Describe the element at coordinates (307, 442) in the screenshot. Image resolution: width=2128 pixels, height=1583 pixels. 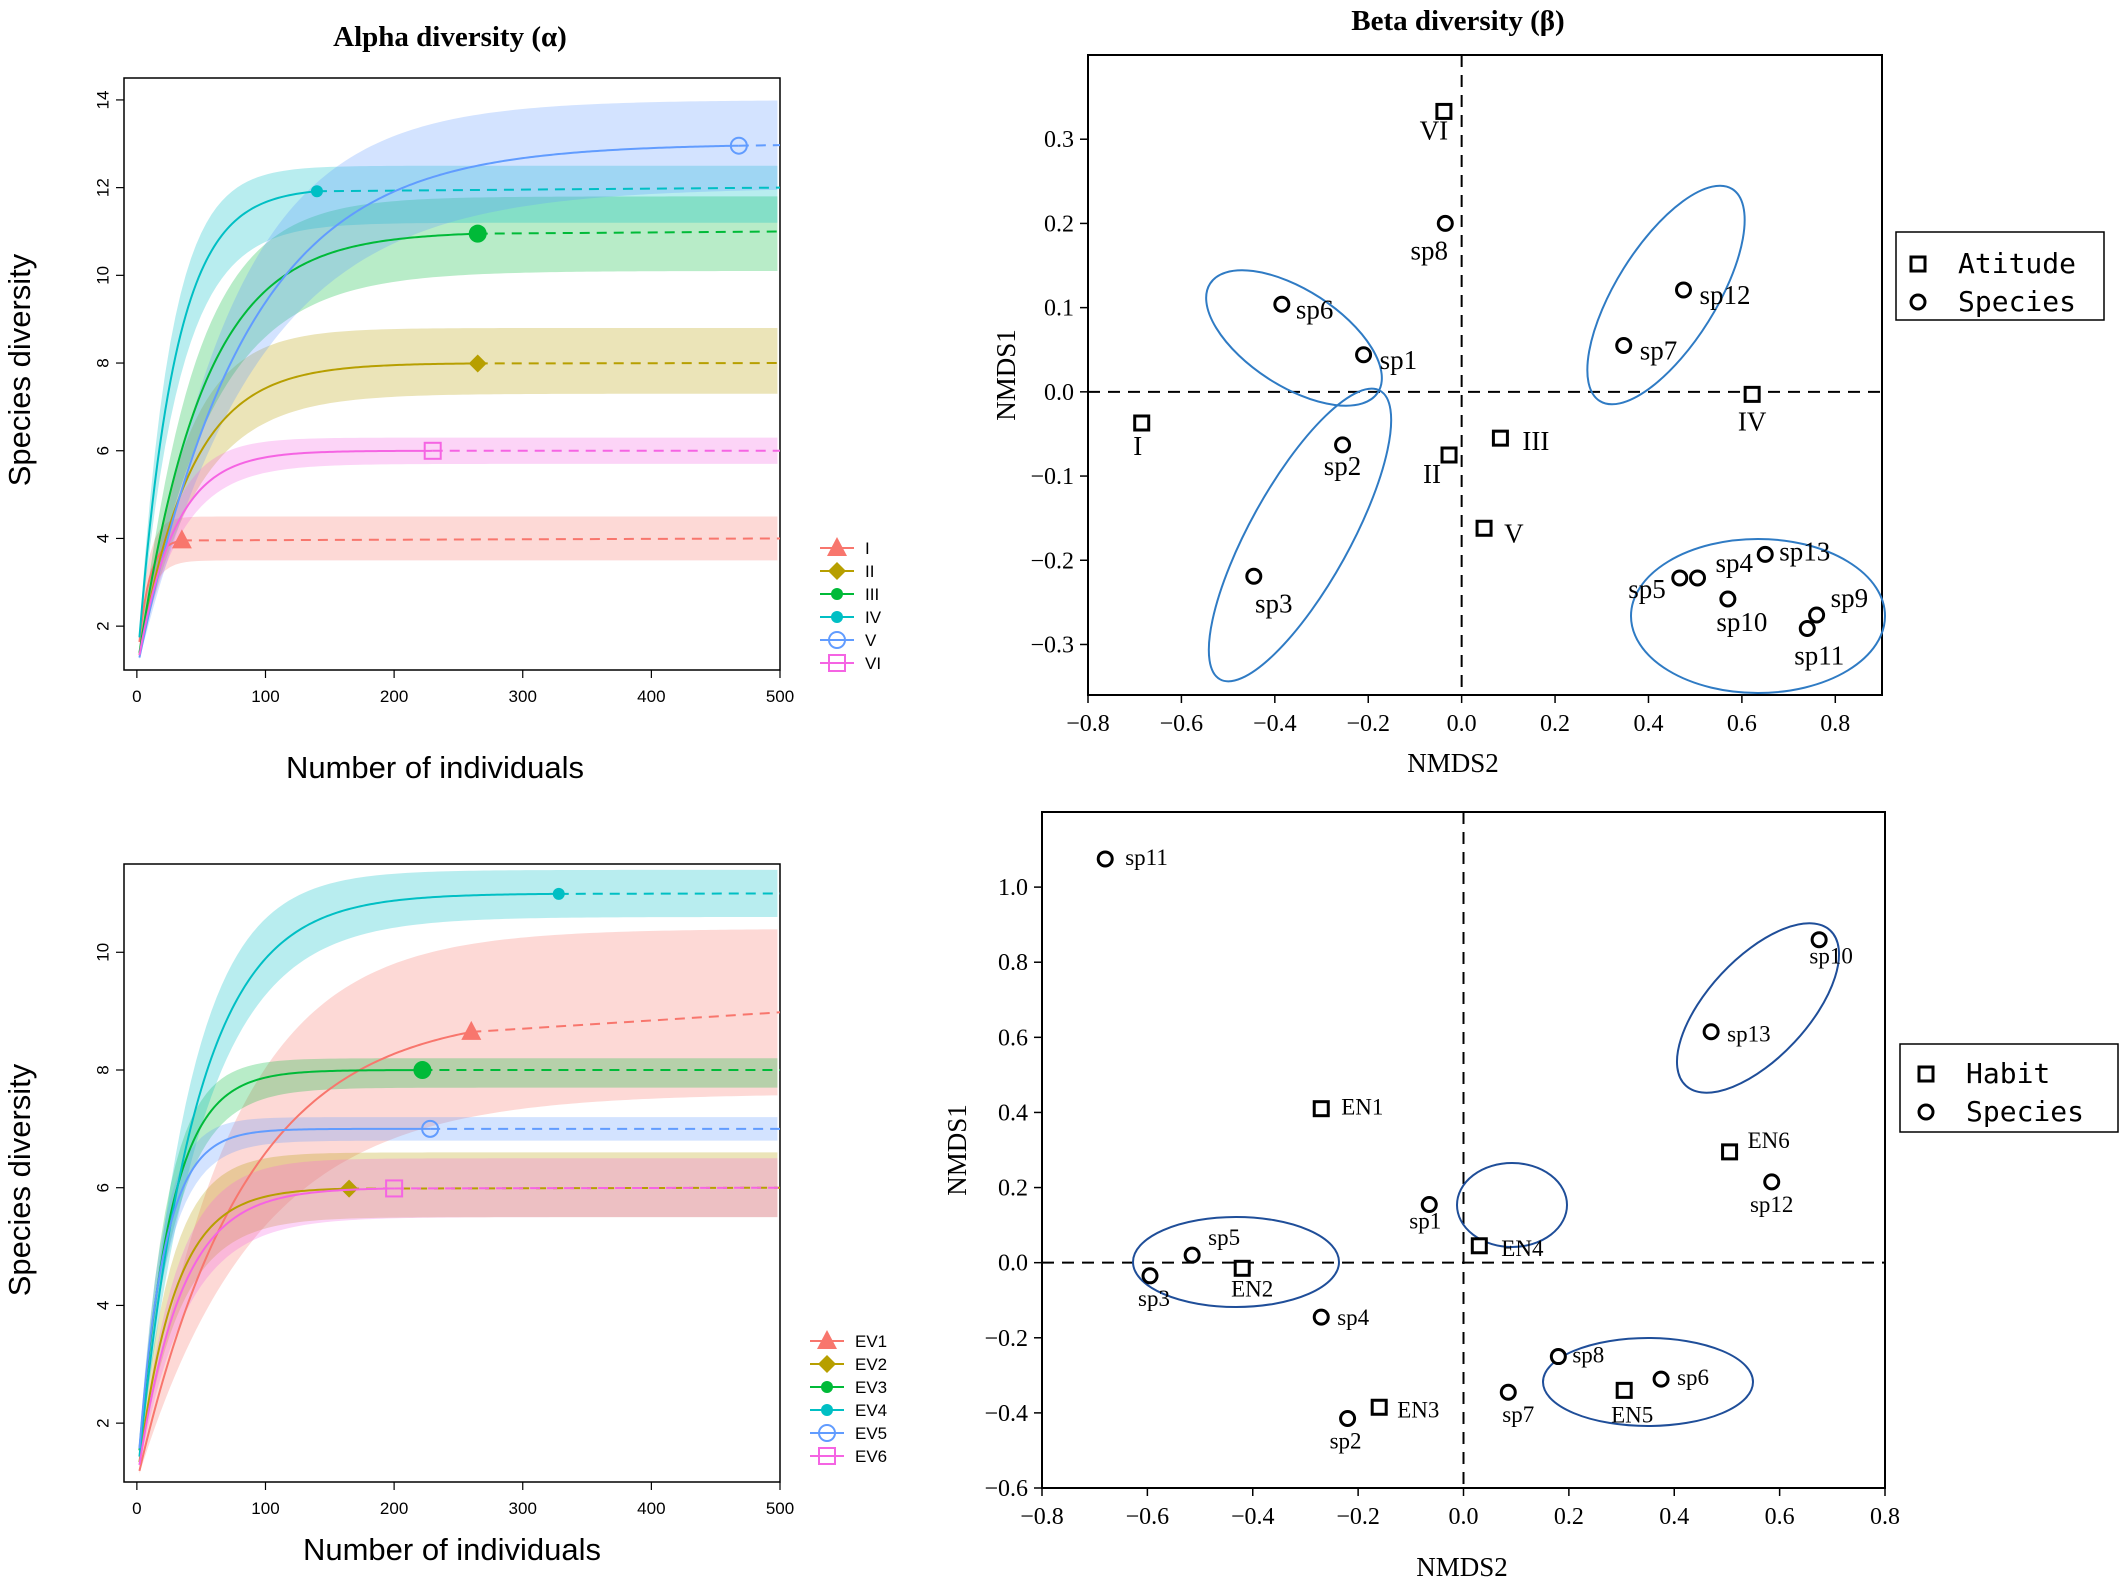
I see `curve-III` at that location.